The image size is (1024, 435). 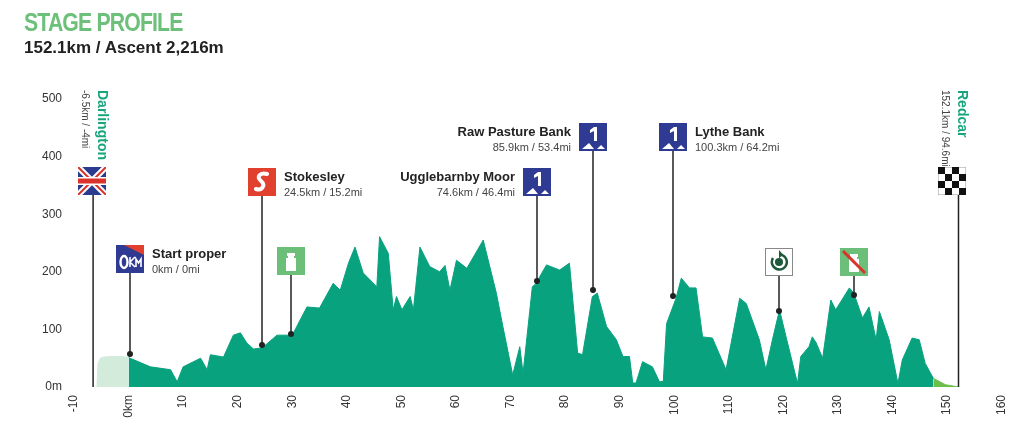 What do you see at coordinates (514, 131) in the screenshot?
I see `annotation: Raw Pasture Bank` at bounding box center [514, 131].